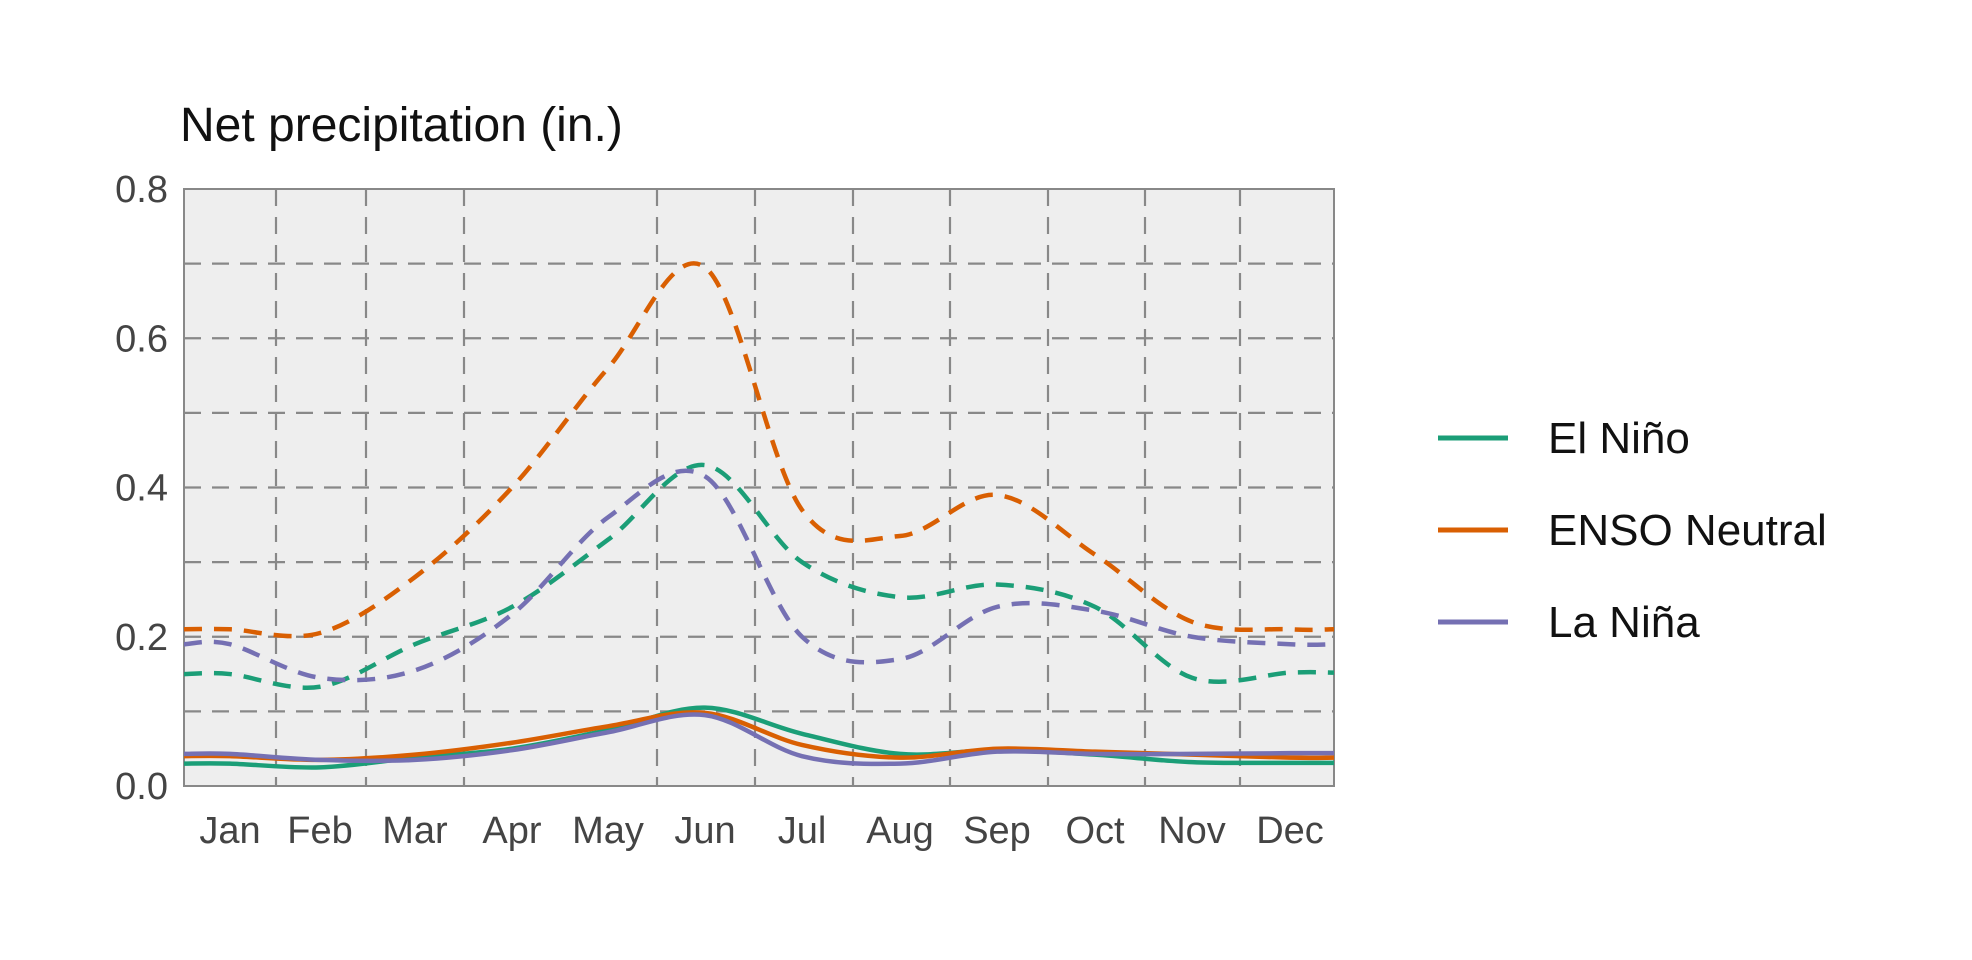 Image resolution: width=1972 pixels, height=960 pixels. What do you see at coordinates (141, 190) in the screenshot?
I see `y-tick-label: 0.8` at bounding box center [141, 190].